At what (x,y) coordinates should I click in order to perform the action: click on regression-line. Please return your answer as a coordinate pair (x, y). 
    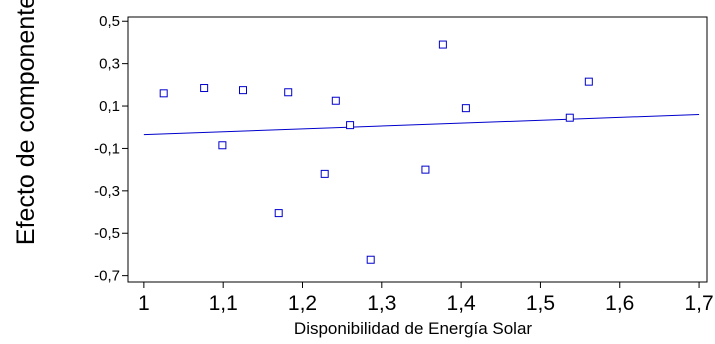
    Looking at the image, I should click on (421, 125).